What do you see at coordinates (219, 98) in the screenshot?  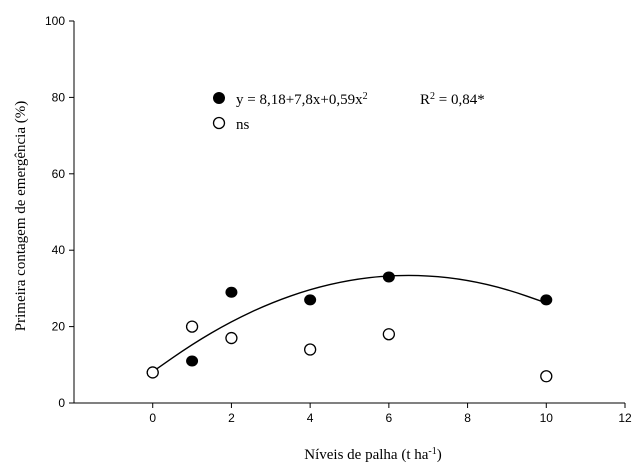 I see `legend-marker-filled` at bounding box center [219, 98].